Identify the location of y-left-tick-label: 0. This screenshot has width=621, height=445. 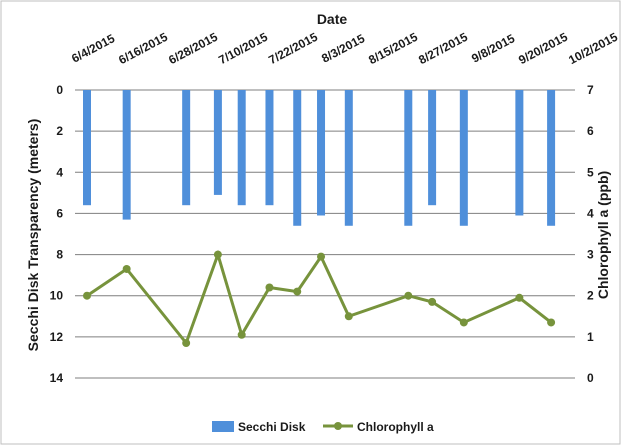
(59, 90).